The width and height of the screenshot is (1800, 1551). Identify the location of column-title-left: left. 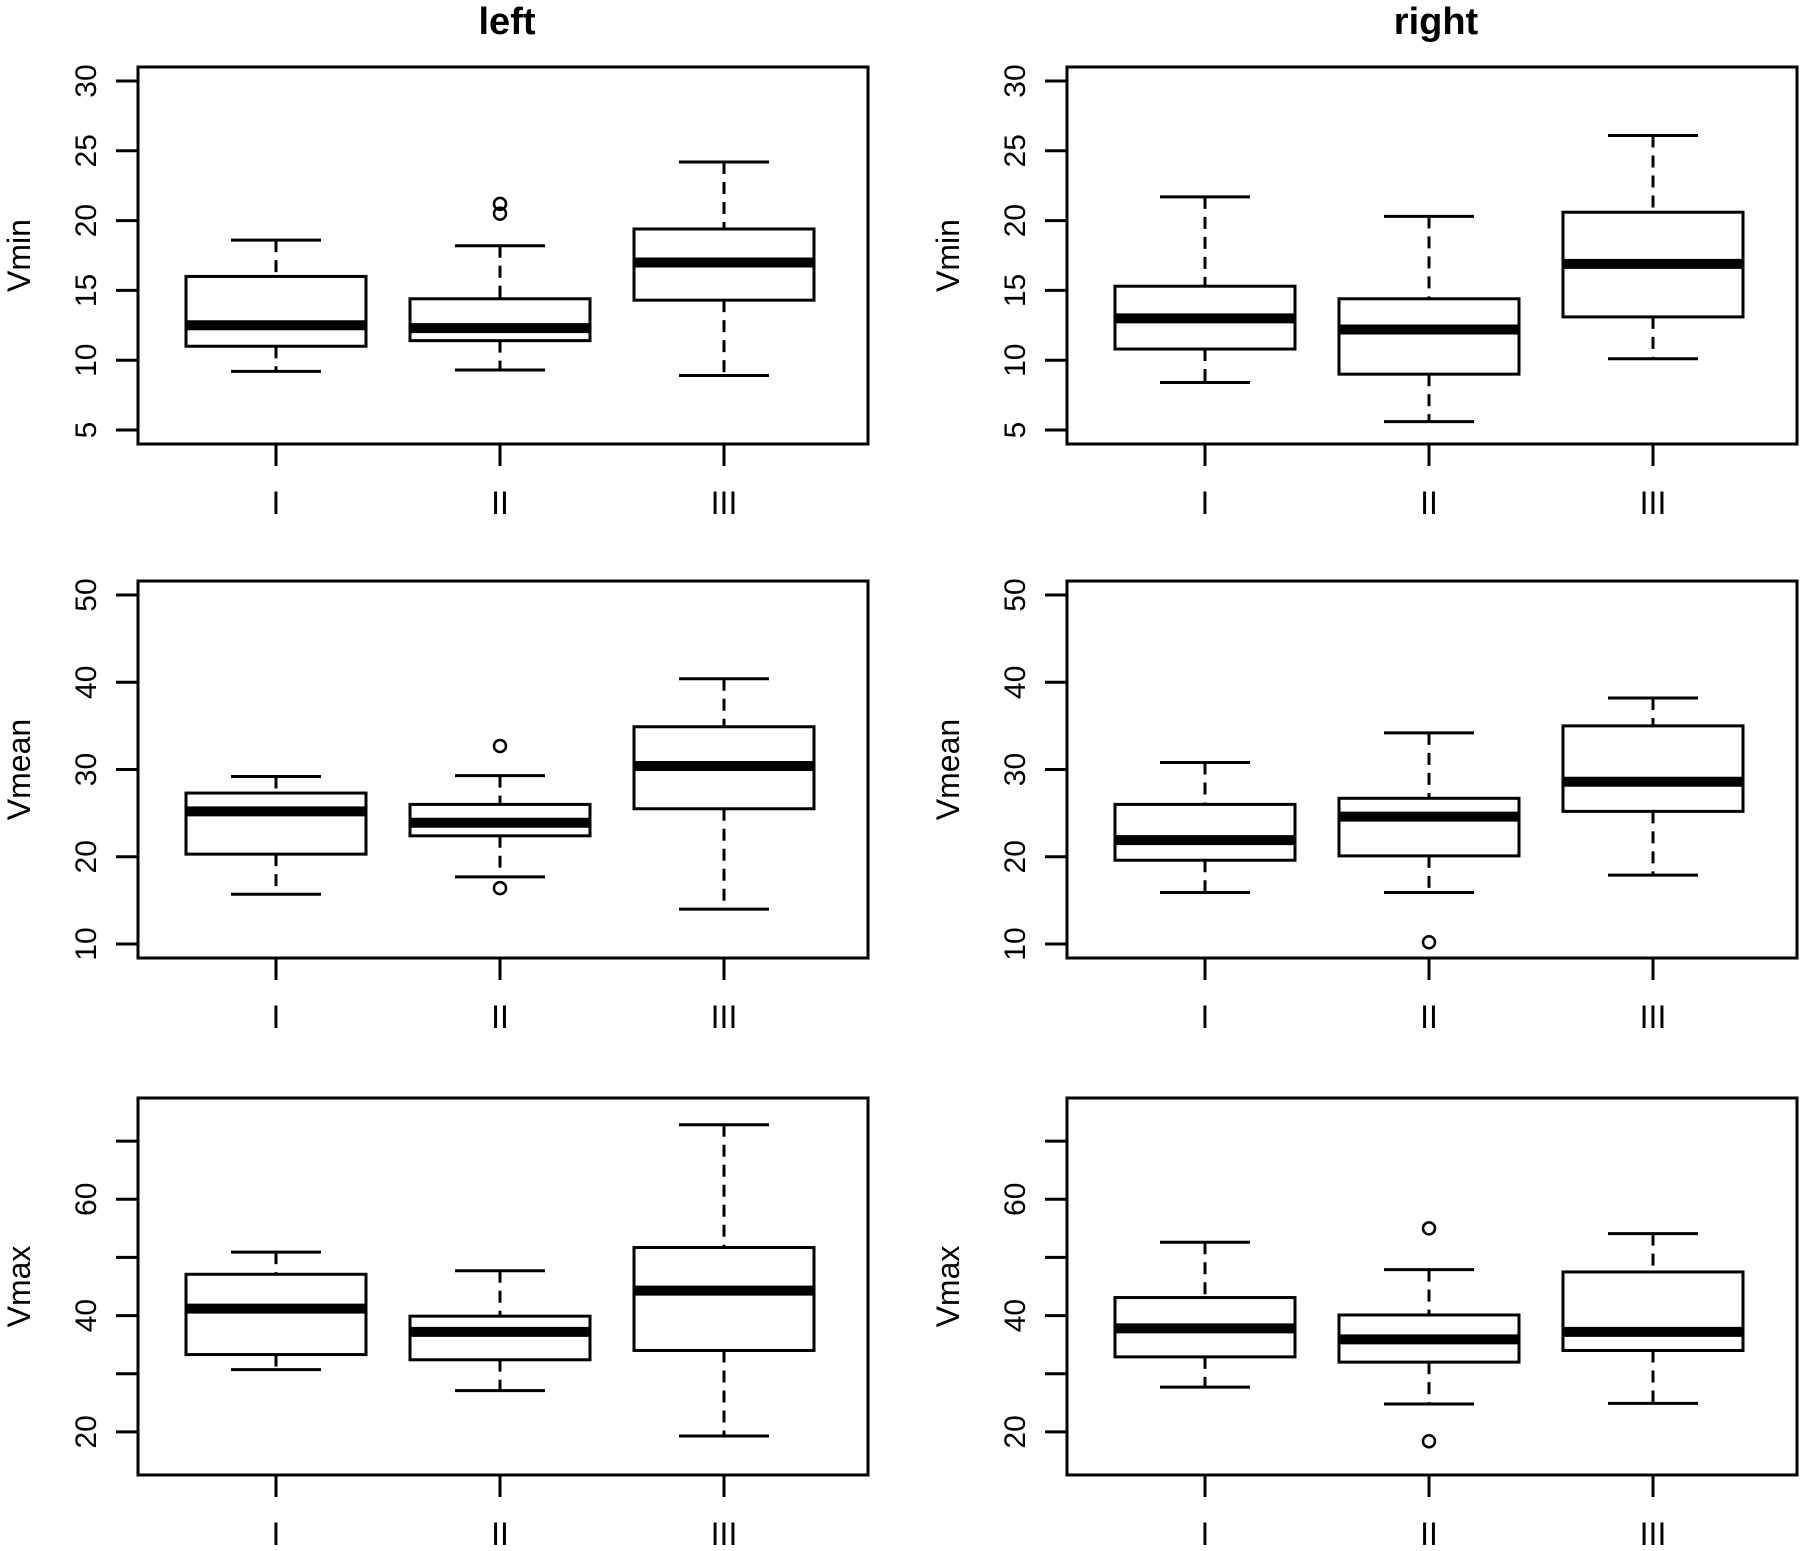
(507, 22).